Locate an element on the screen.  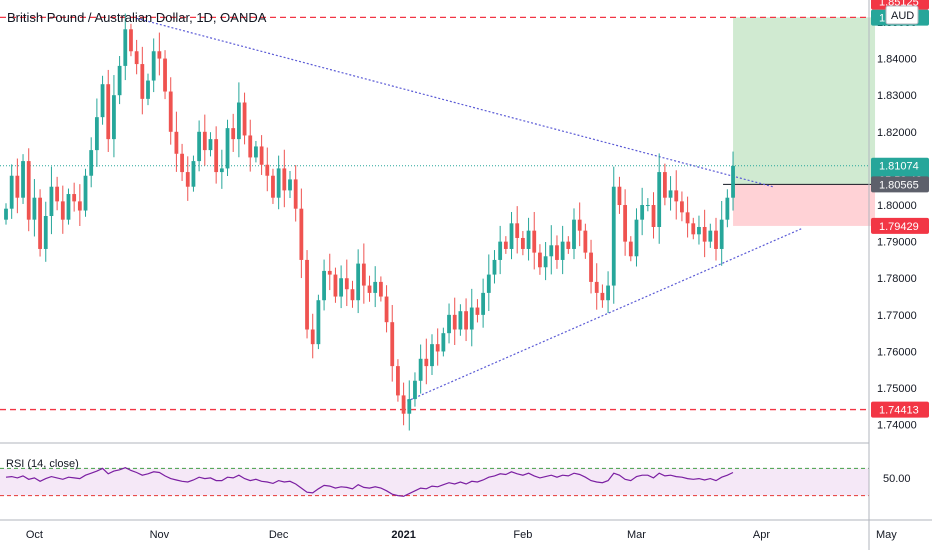
position-zones is located at coordinates (799, 121).